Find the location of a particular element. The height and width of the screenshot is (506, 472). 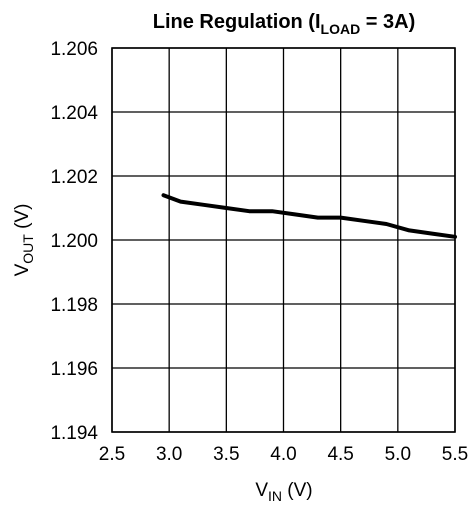

y-tick-label: 1.198 is located at coordinates (74, 305).